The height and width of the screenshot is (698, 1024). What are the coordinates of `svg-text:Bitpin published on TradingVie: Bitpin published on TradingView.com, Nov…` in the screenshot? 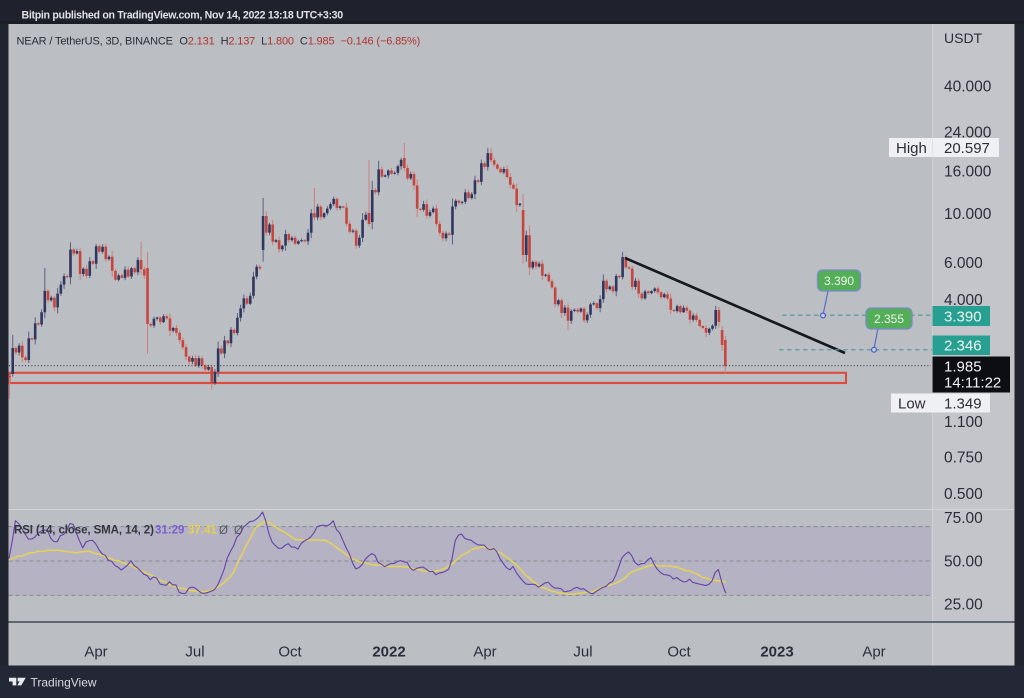 It's located at (183, 15).